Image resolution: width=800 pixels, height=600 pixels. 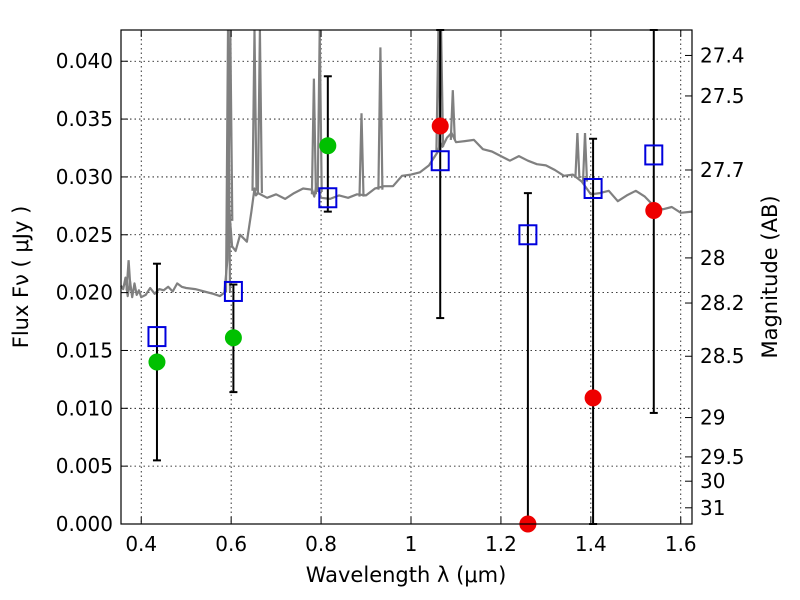 I want to click on y-tick-label: 0.040, so click(x=84, y=61).